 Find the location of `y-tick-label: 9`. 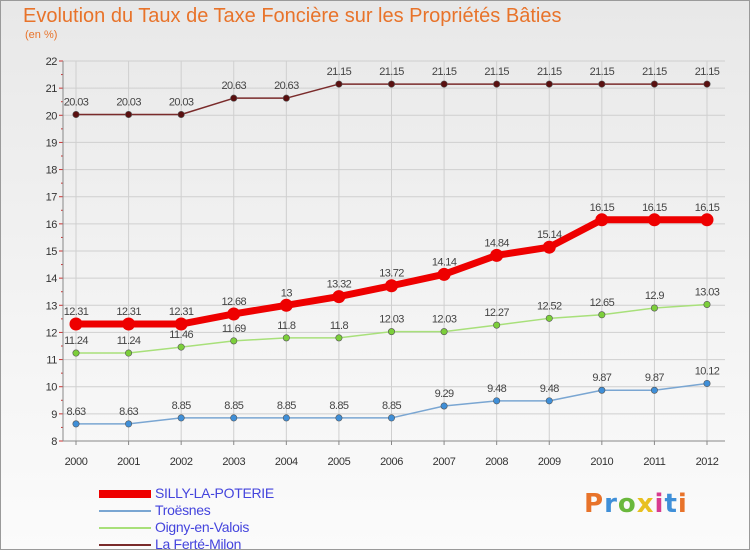

y-tick-label: 9 is located at coordinates (54, 415).